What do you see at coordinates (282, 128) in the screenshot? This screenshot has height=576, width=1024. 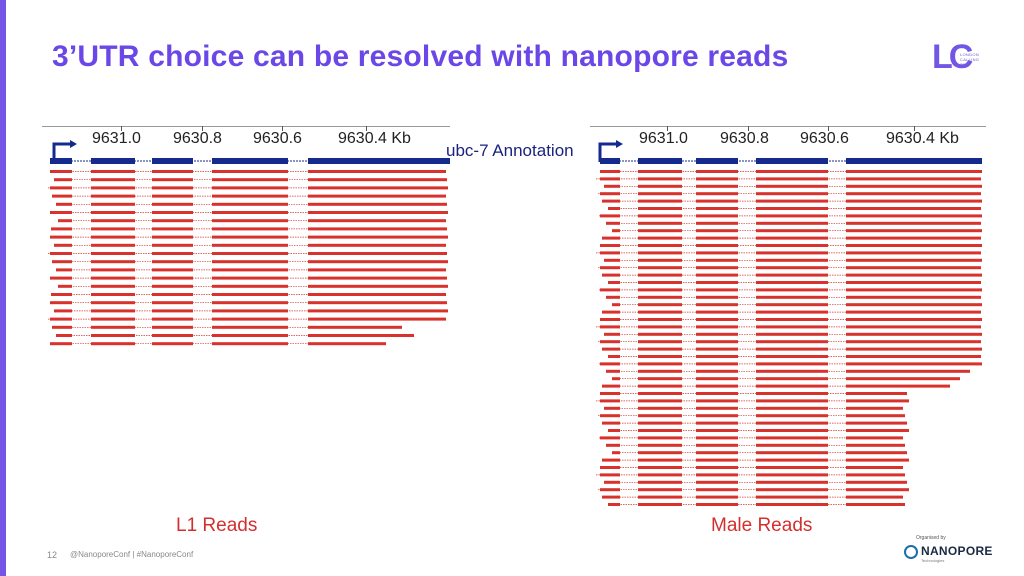 I see `tick-mark` at bounding box center [282, 128].